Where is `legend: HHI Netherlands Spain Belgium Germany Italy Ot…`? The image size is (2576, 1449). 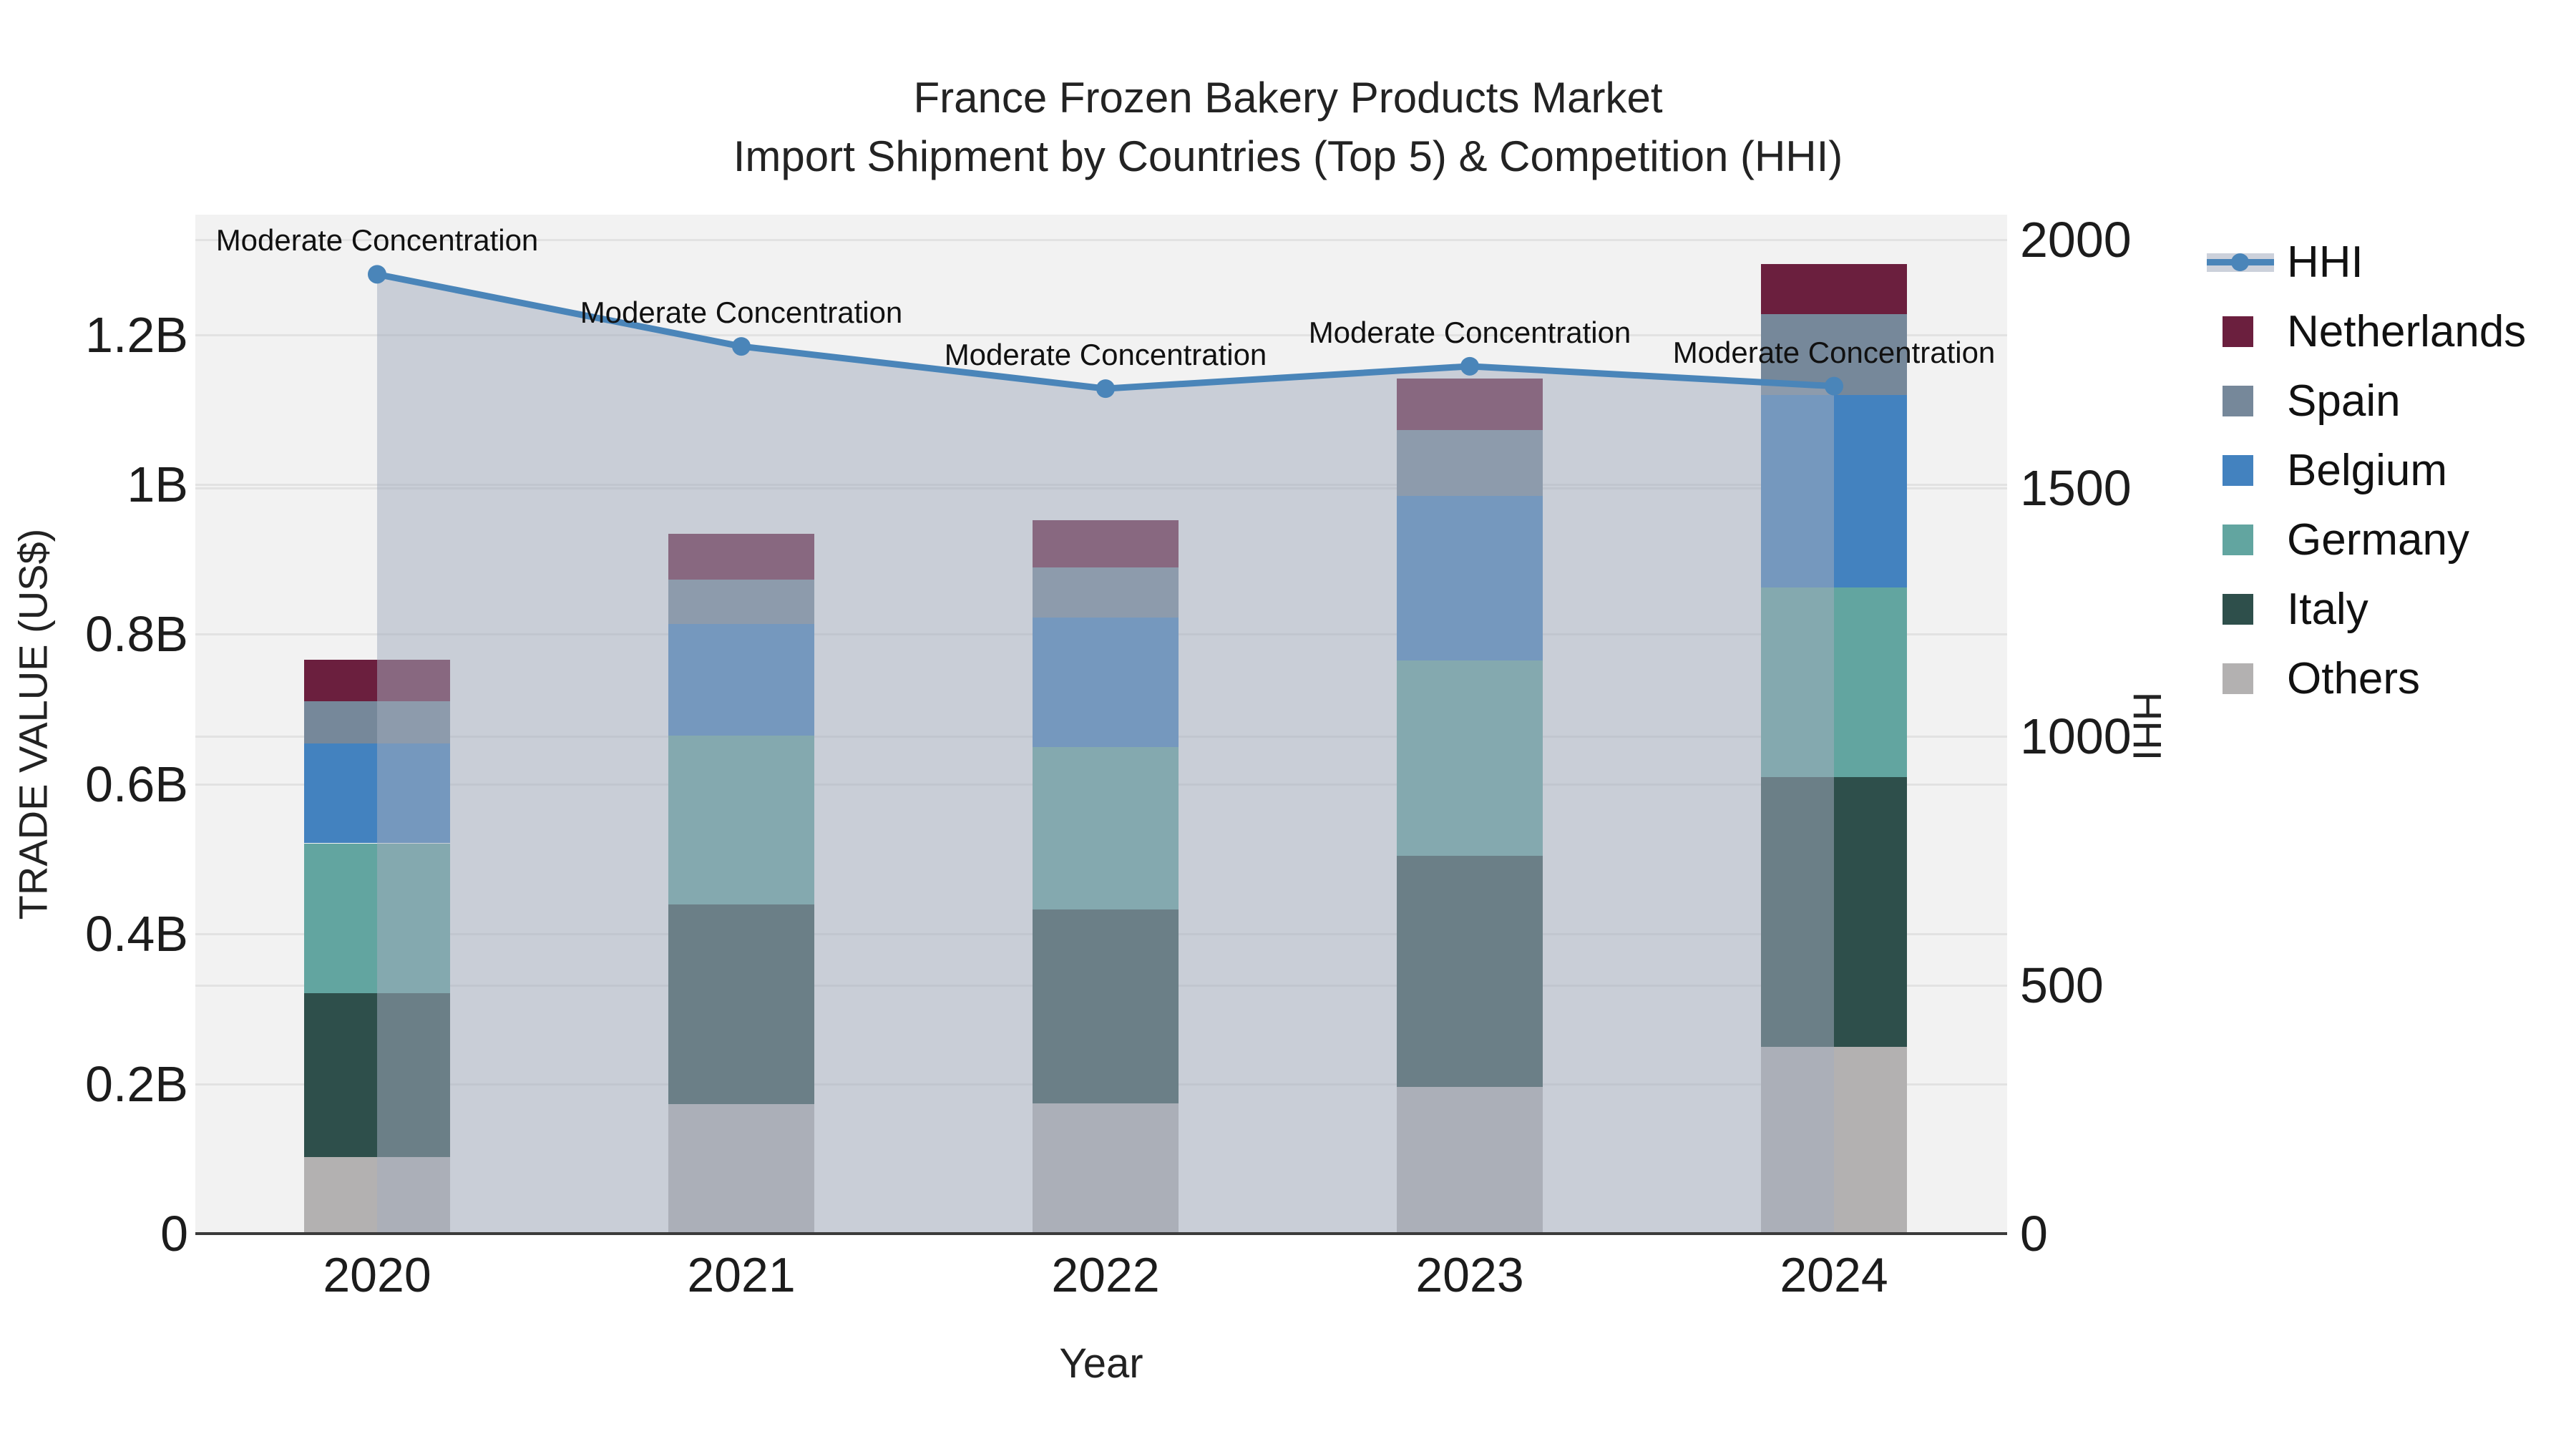
legend: HHI Netherlands Spain Belgium Germany Italy Ot… is located at coordinates (2365, 470).